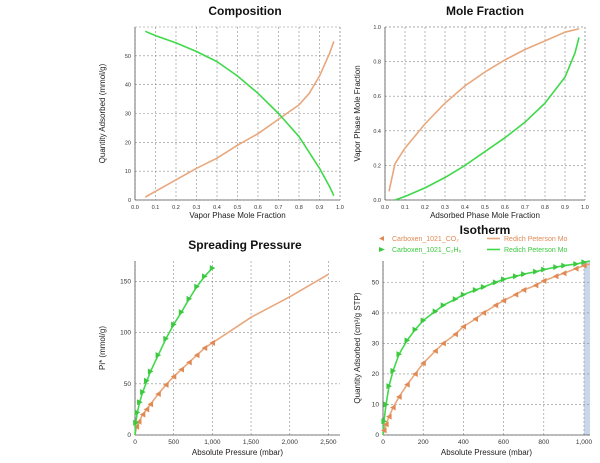 Image resolution: width=600 pixels, height=463 pixels. I want to click on y-tick-label: 0.4, so click(377, 132).